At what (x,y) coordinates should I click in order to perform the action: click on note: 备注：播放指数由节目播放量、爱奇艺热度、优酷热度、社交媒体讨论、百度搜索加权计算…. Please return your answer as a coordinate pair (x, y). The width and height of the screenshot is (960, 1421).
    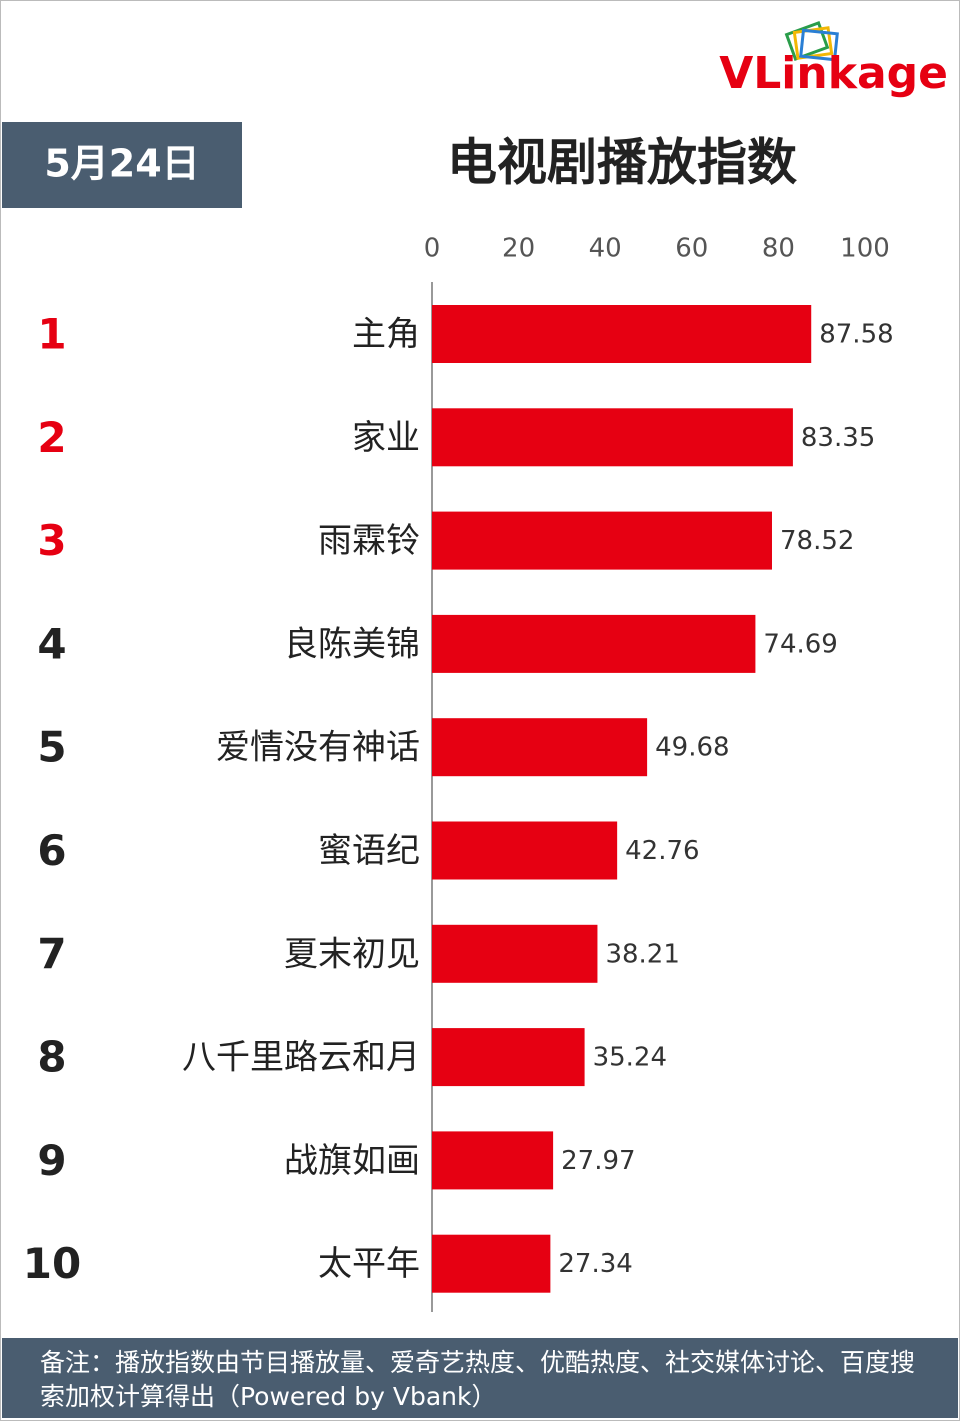
    Looking at the image, I should click on (480, 1378).